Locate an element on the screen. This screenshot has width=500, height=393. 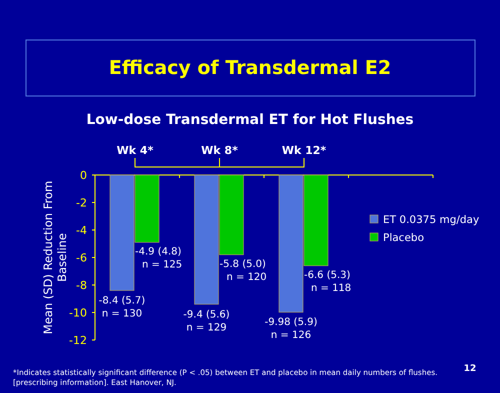
data-label: -9.4 (5.6) n = 129 is located at coordinates (206, 321).